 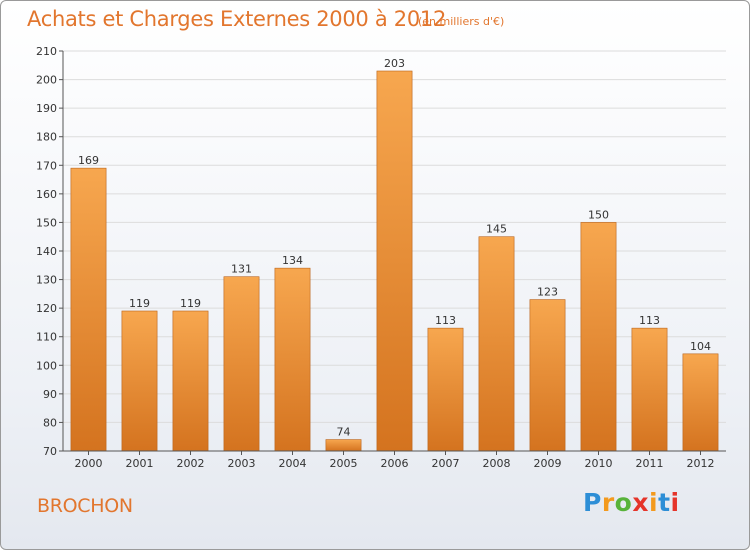 What do you see at coordinates (548, 463) in the screenshot?
I see `x-tick-label: 2009` at bounding box center [548, 463].